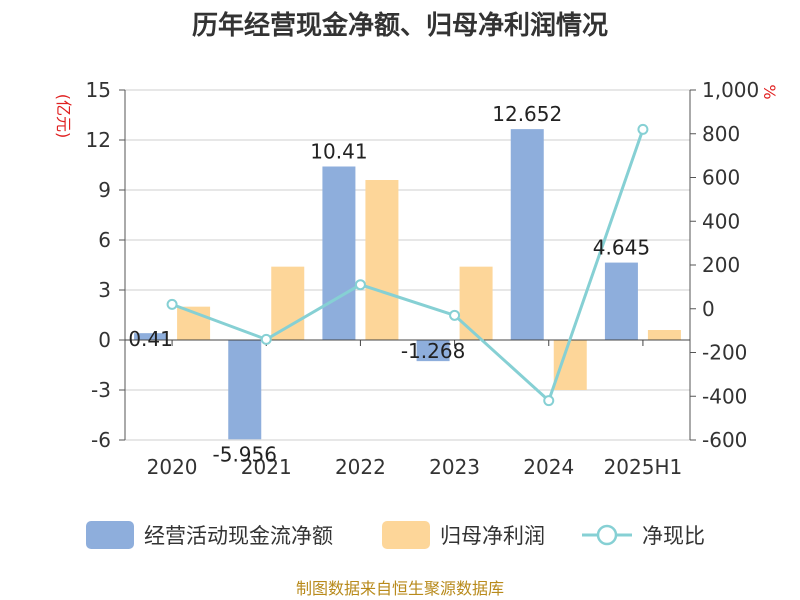 Image resolution: width=800 pixels, height=600 pixels. What do you see at coordinates (104, 340) in the screenshot?
I see `left-axis-tick-label: 0` at bounding box center [104, 340].